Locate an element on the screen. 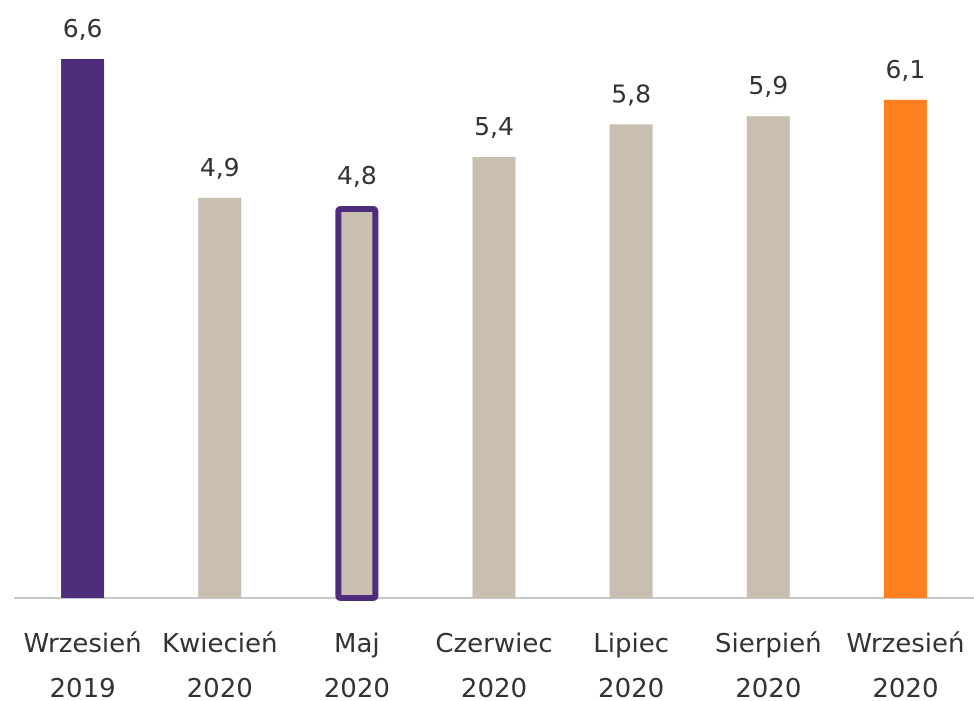 This screenshot has height=701, width=974. value-label: 6,6 is located at coordinates (83, 28).